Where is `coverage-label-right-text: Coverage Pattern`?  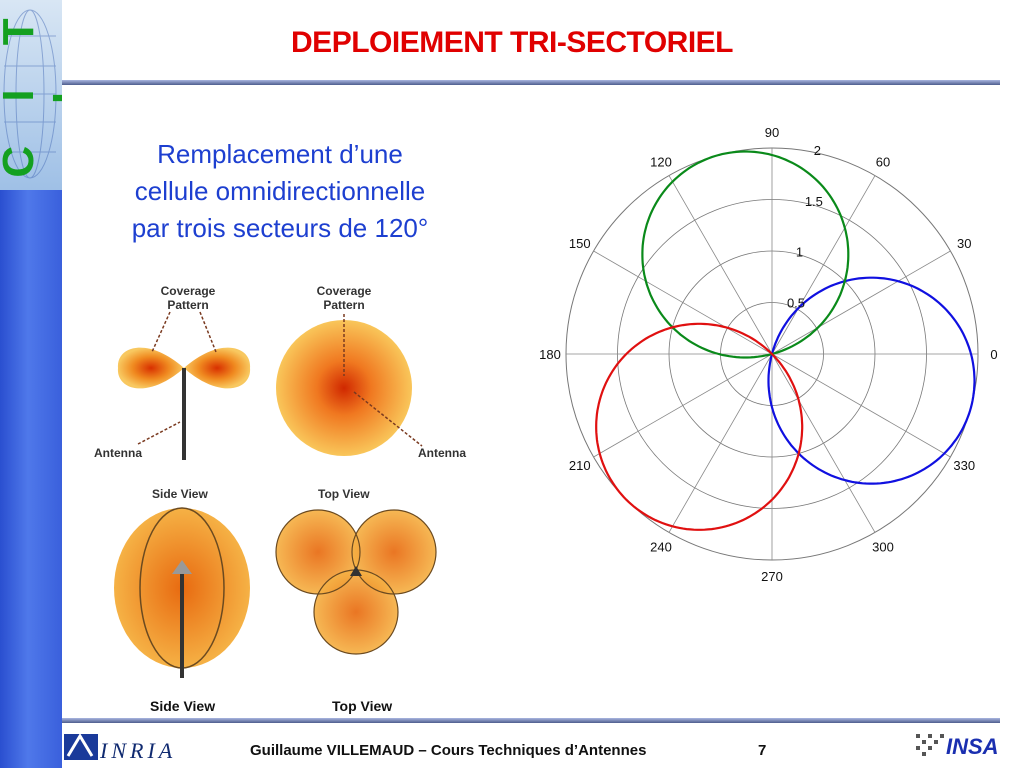
coverage-label-right-text: Coverage Pattern is located at coordinates (344, 298).